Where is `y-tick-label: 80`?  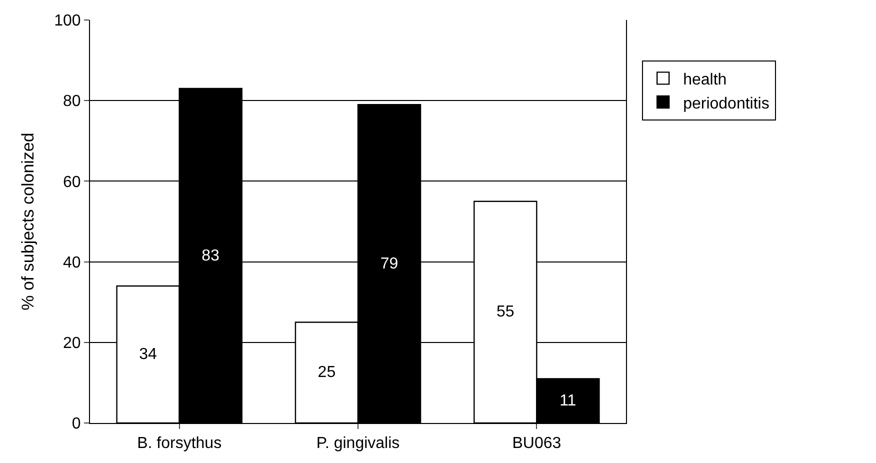 y-tick-label: 80 is located at coordinates (72, 101).